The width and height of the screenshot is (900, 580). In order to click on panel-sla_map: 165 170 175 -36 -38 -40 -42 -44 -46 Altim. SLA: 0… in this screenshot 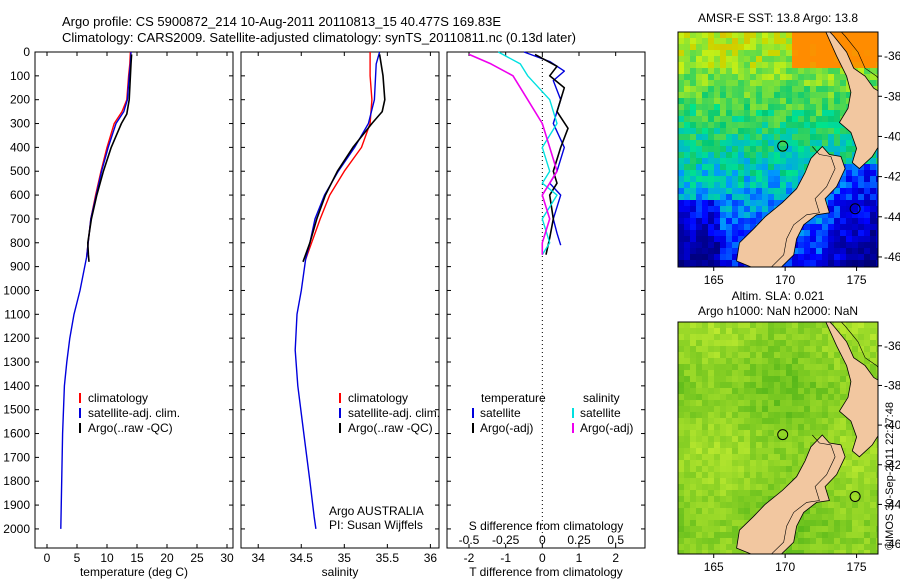, I will do `click(788, 431)`.